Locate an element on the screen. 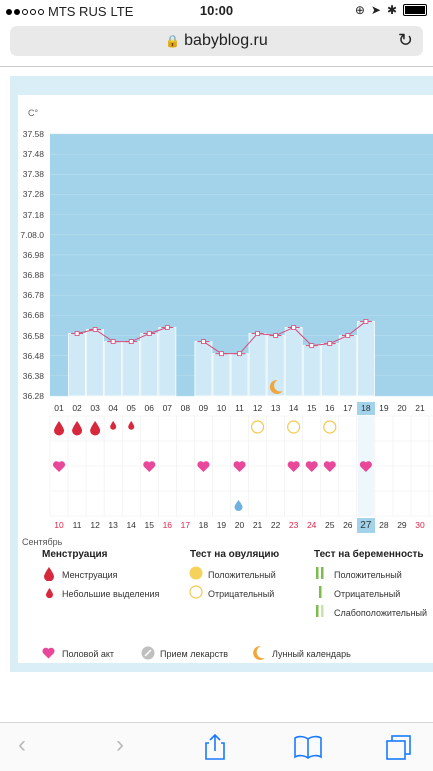 The height and width of the screenshot is (771, 433). calendar-date-label: 13 is located at coordinates (113, 525).